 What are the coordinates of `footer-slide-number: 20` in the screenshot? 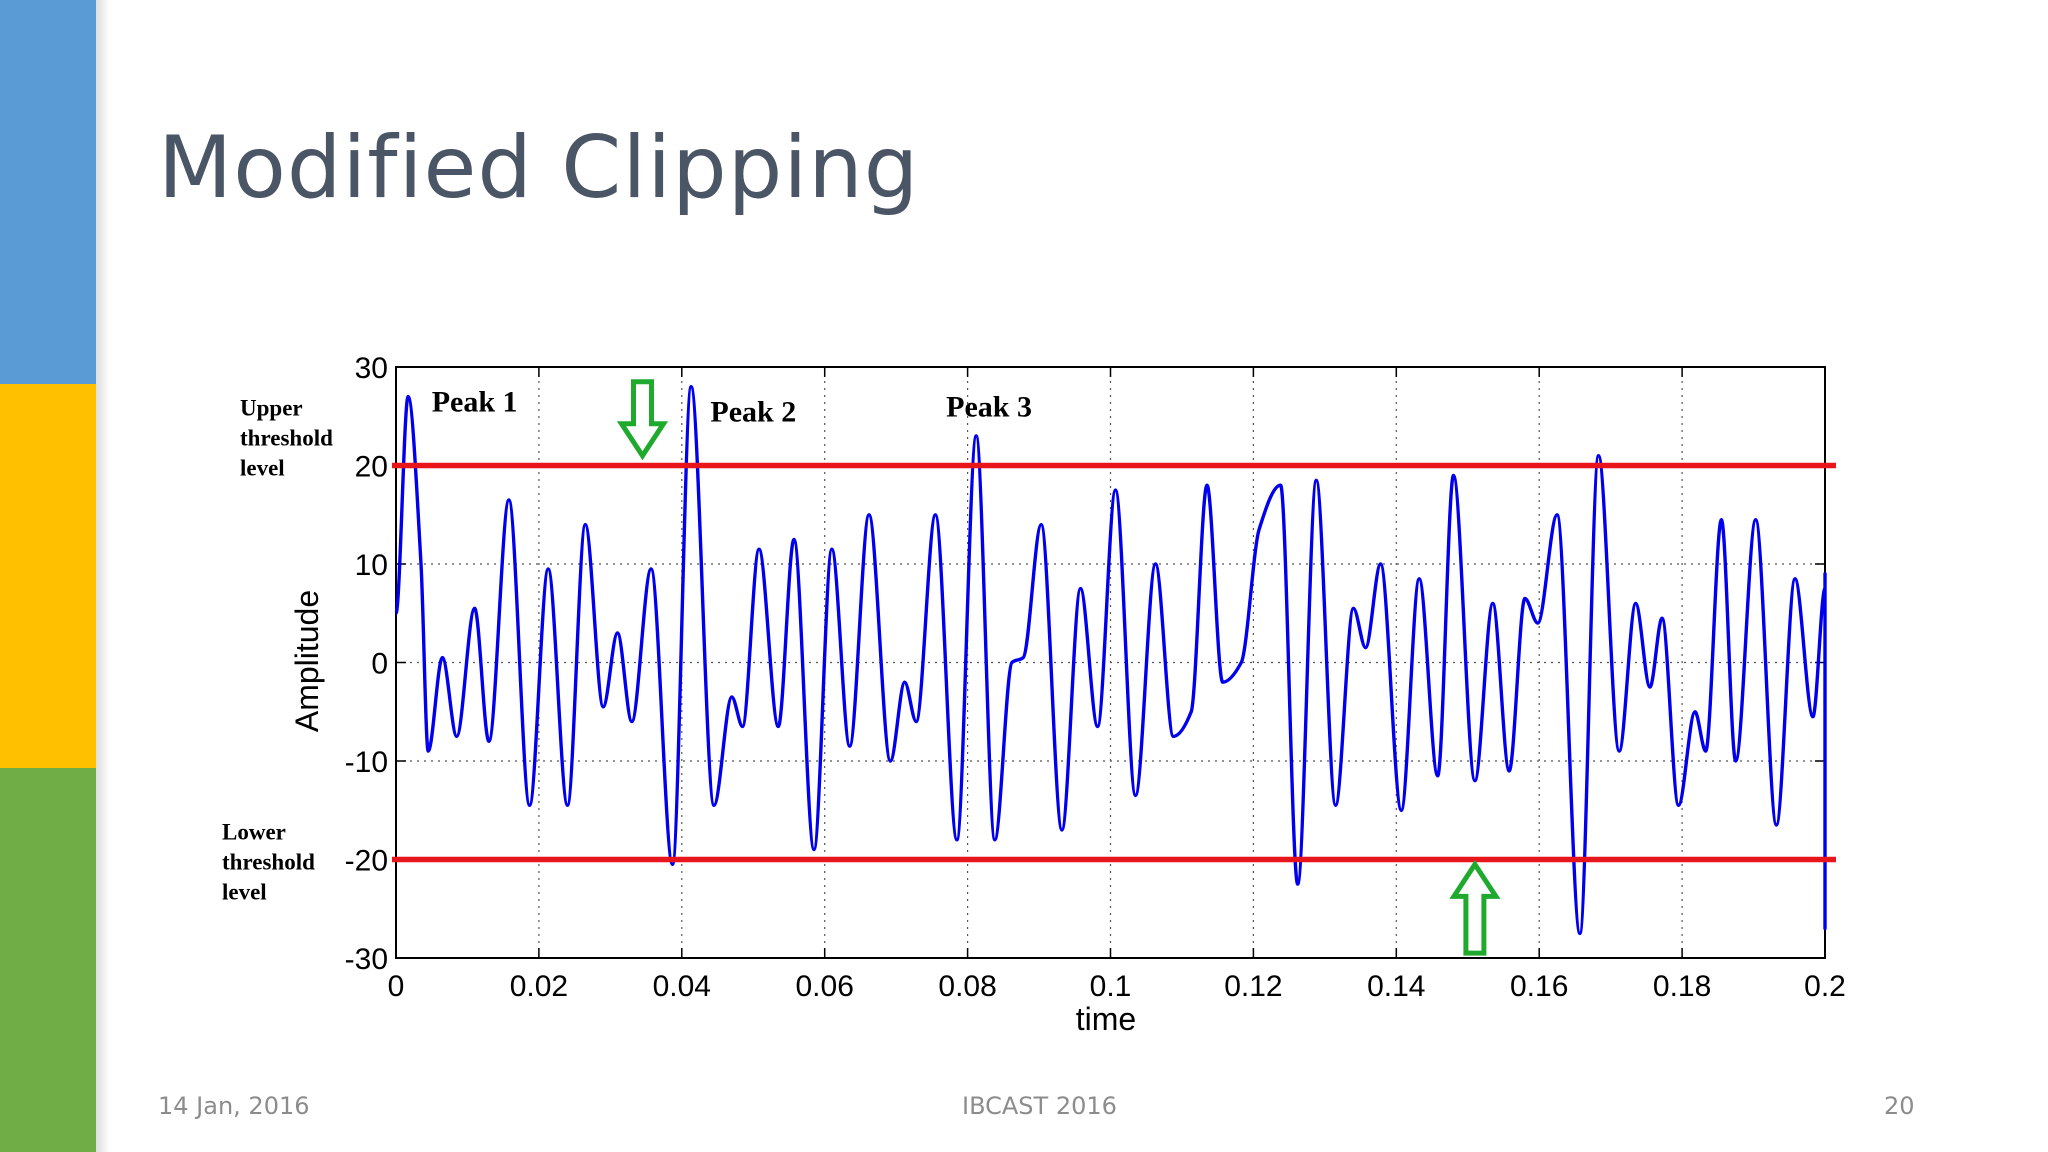 It's located at (1899, 1106).